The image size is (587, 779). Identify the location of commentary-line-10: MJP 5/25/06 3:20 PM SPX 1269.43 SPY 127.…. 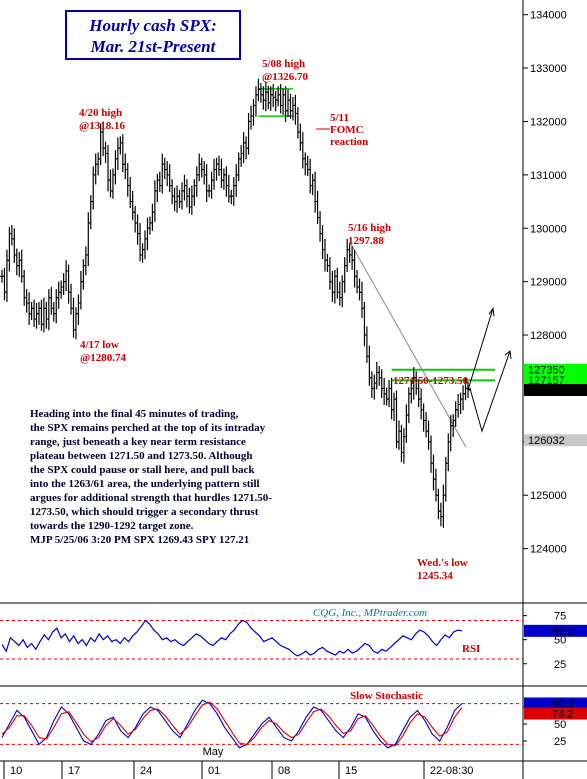
(139, 540).